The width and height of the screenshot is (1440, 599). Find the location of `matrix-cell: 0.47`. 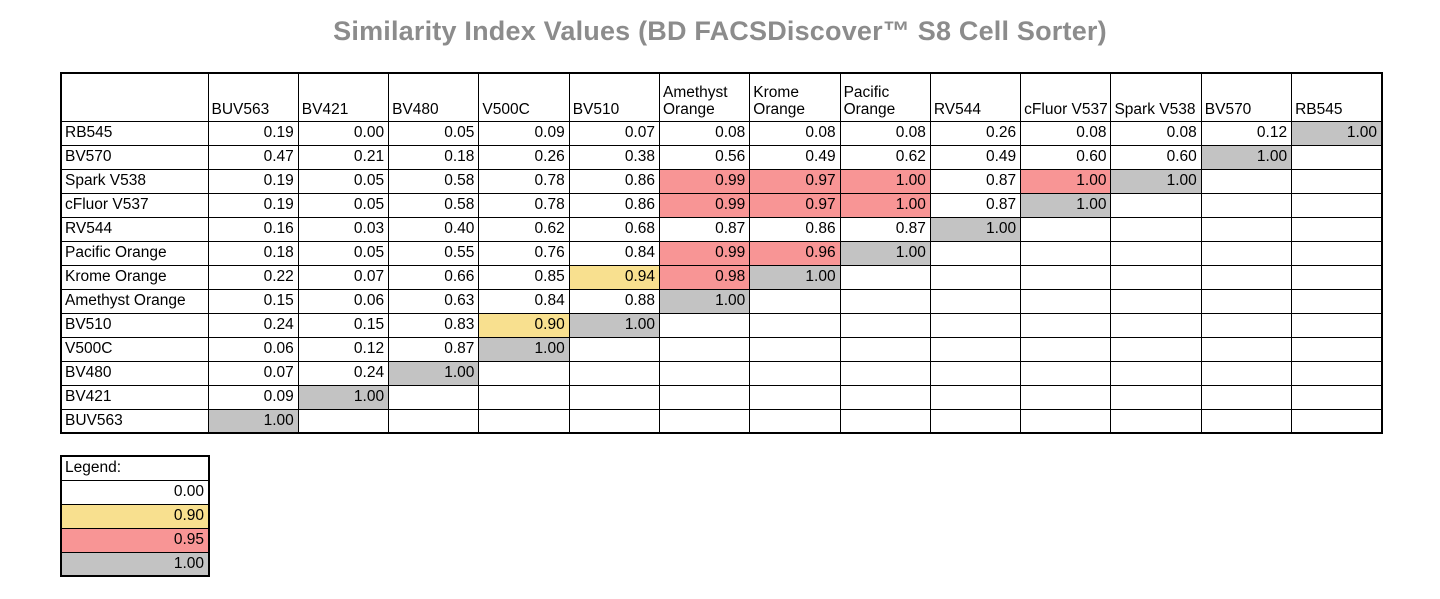

matrix-cell: 0.47 is located at coordinates (253, 157).